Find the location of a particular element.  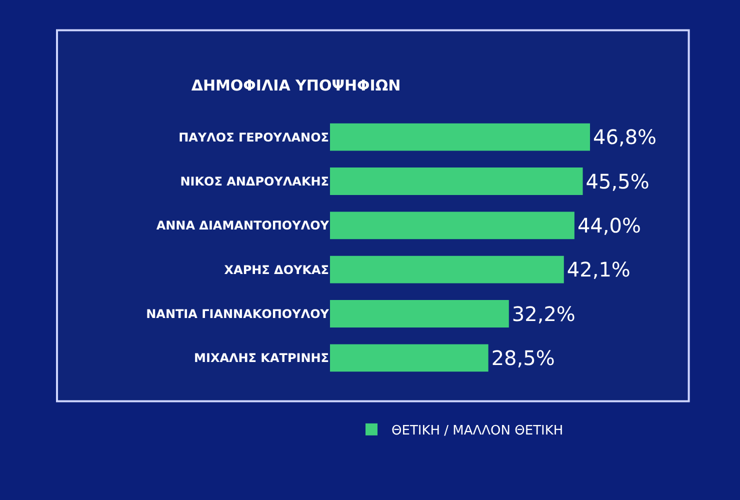

y-tick-label: ΠΑΥΛΟΣ ΓΕΡΟΥΛΑΝΟΣ is located at coordinates (253, 137).